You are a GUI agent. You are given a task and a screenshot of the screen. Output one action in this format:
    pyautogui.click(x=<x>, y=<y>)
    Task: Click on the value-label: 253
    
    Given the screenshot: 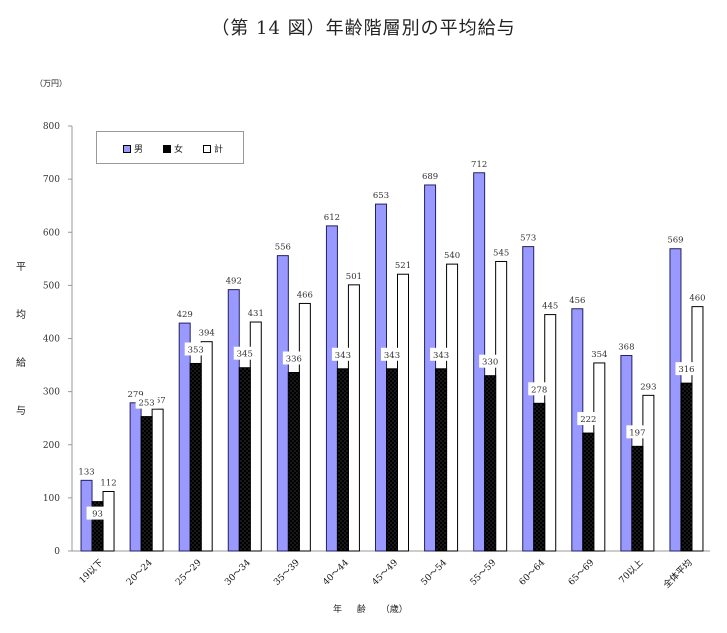 What is the action you would take?
    pyautogui.click(x=146, y=404)
    